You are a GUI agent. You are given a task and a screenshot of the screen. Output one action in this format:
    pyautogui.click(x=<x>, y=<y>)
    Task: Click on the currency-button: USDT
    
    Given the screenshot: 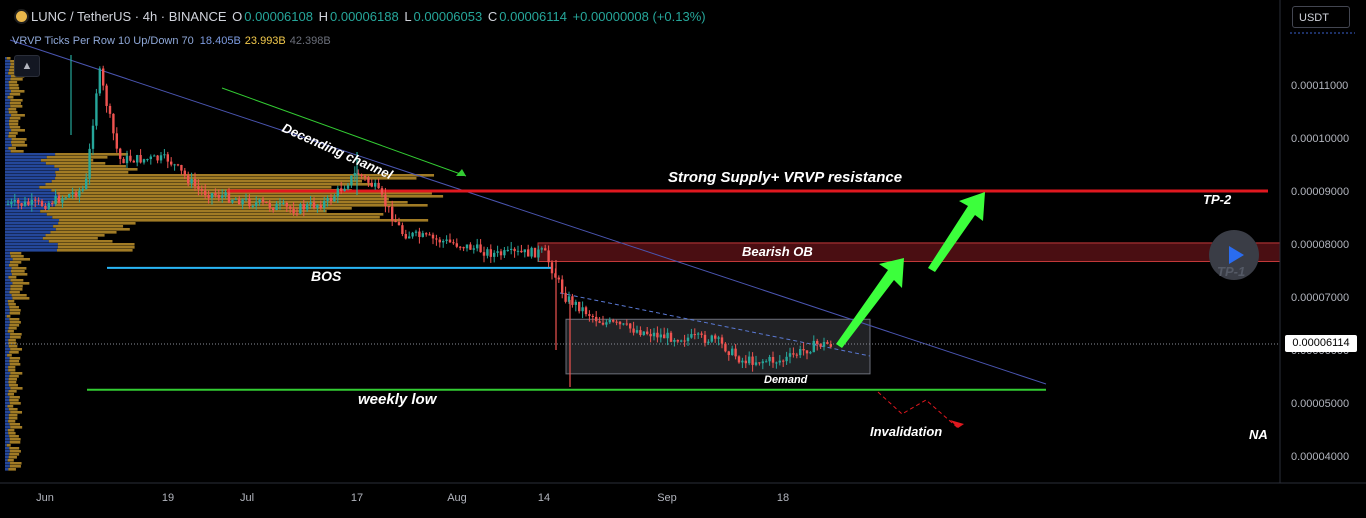 What is the action you would take?
    pyautogui.click(x=1321, y=17)
    